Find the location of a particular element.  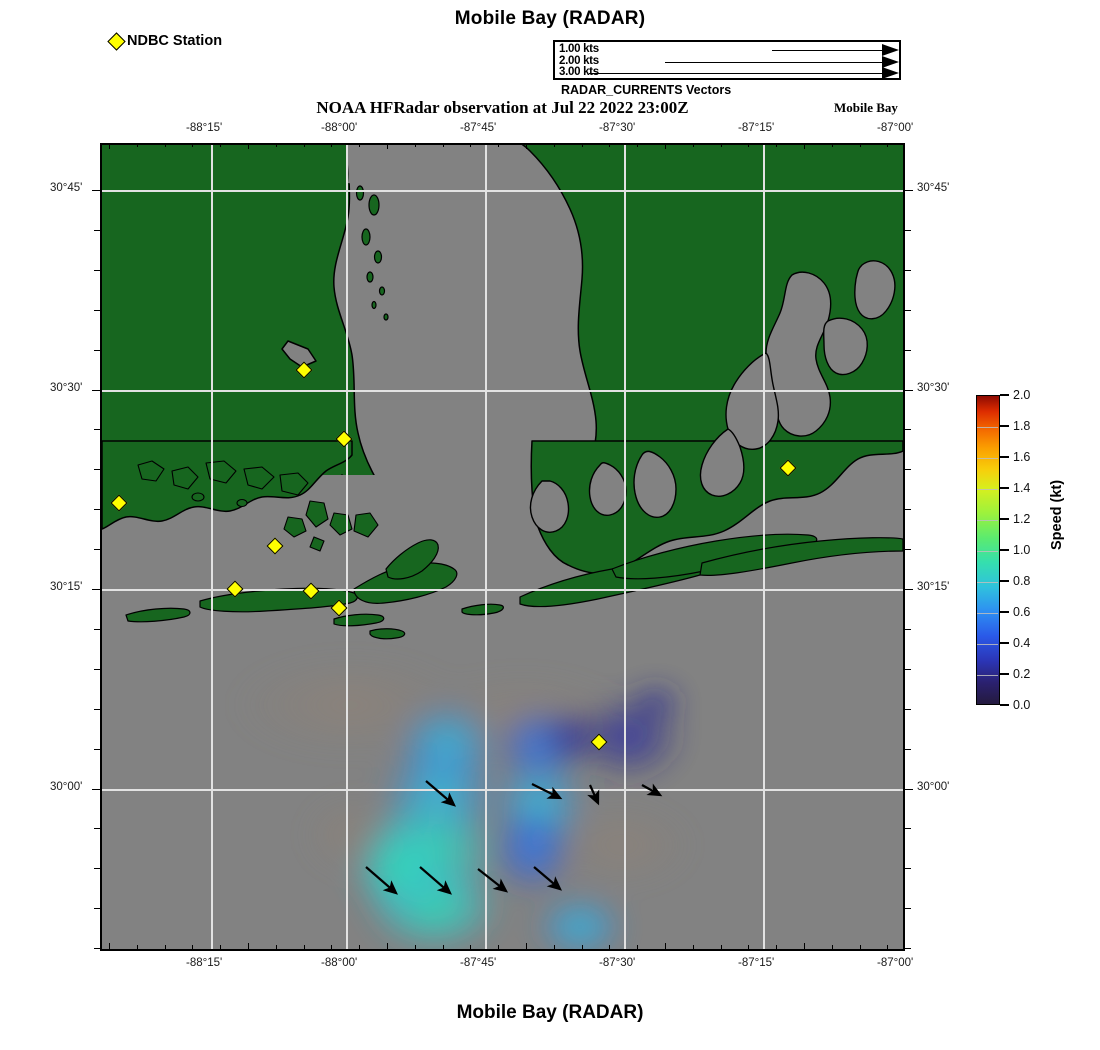

footer-title: Mobile Bay (RADAR) is located at coordinates (550, 1012).